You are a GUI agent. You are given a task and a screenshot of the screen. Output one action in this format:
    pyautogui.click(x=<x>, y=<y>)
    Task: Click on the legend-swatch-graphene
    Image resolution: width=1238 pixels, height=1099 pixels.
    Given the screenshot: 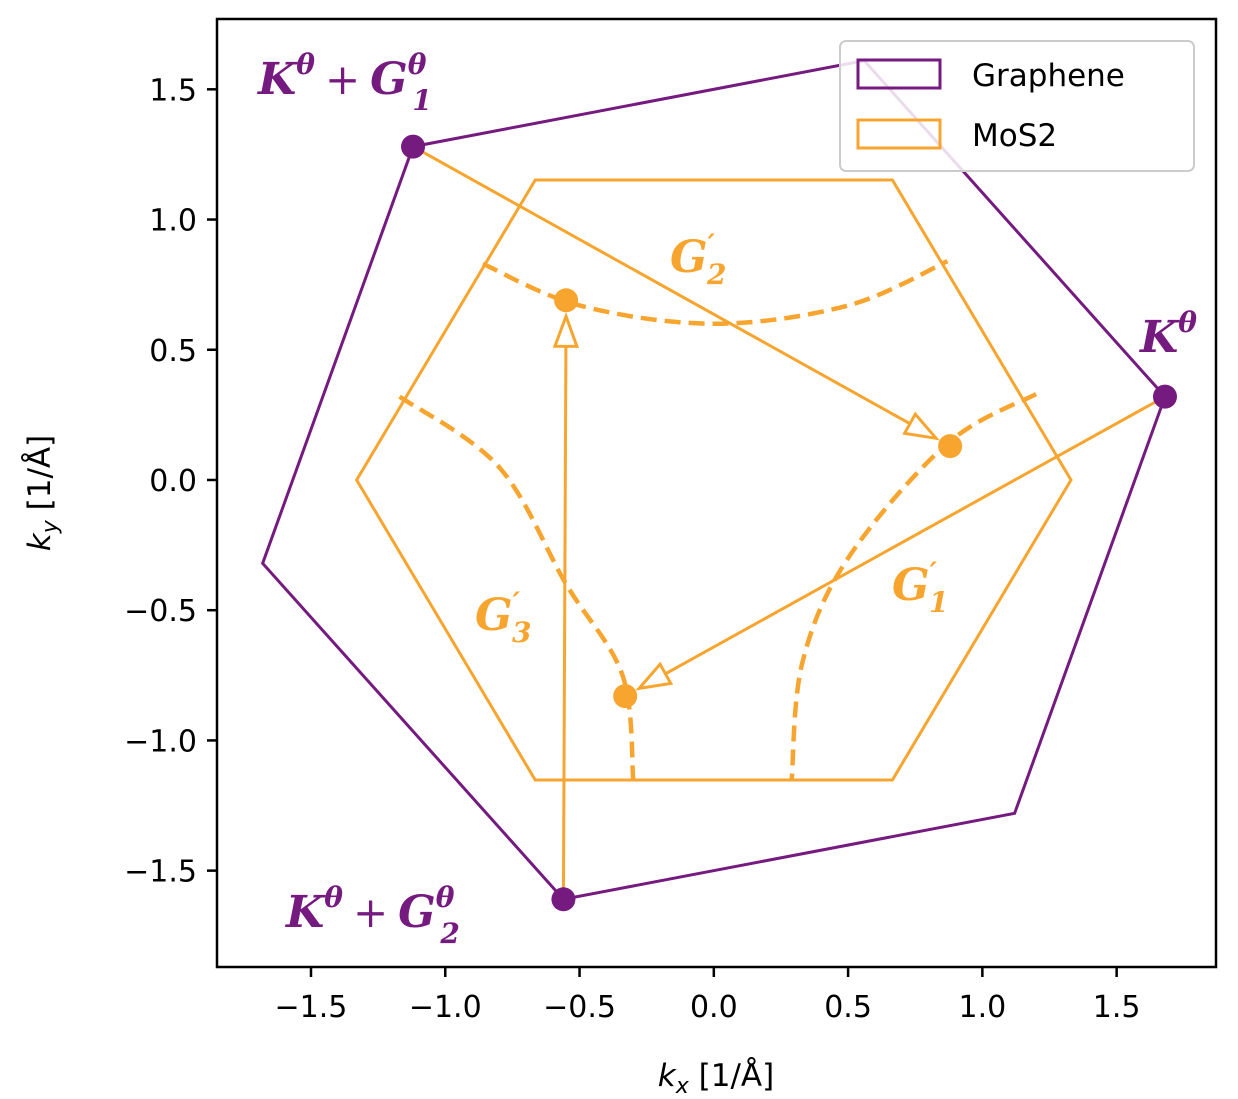 What is the action you would take?
    pyautogui.click(x=899, y=74)
    